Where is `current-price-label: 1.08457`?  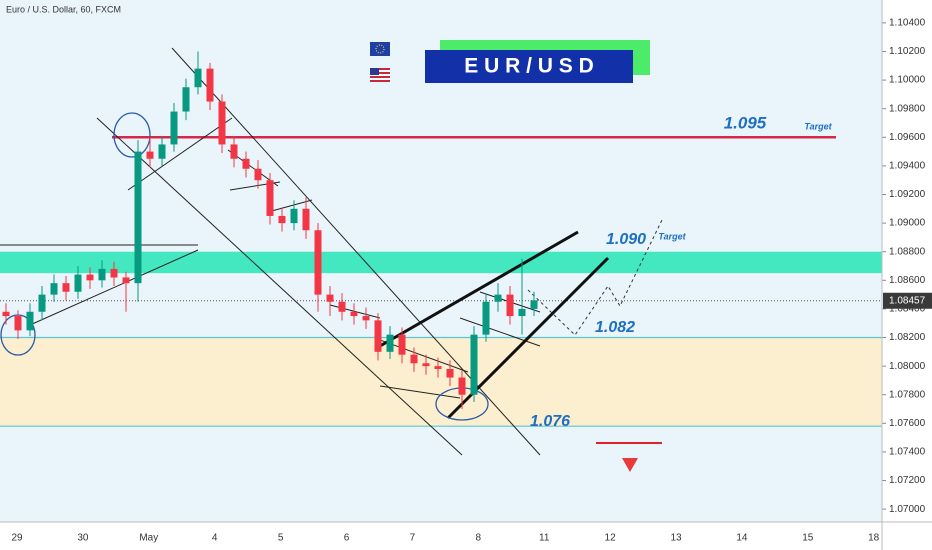 current-price-label: 1.08457 is located at coordinates (907, 300).